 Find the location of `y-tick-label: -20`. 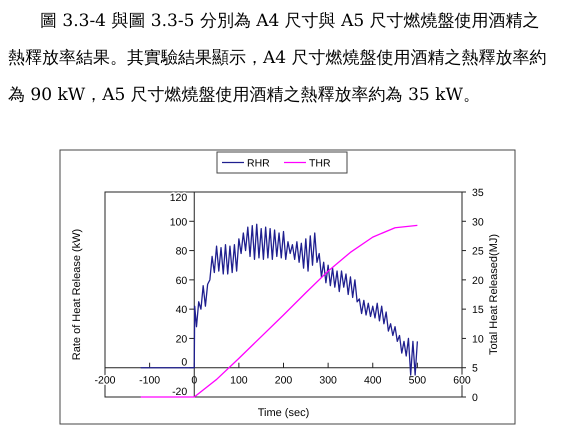

y-tick-label: -20 is located at coordinates (180, 392).